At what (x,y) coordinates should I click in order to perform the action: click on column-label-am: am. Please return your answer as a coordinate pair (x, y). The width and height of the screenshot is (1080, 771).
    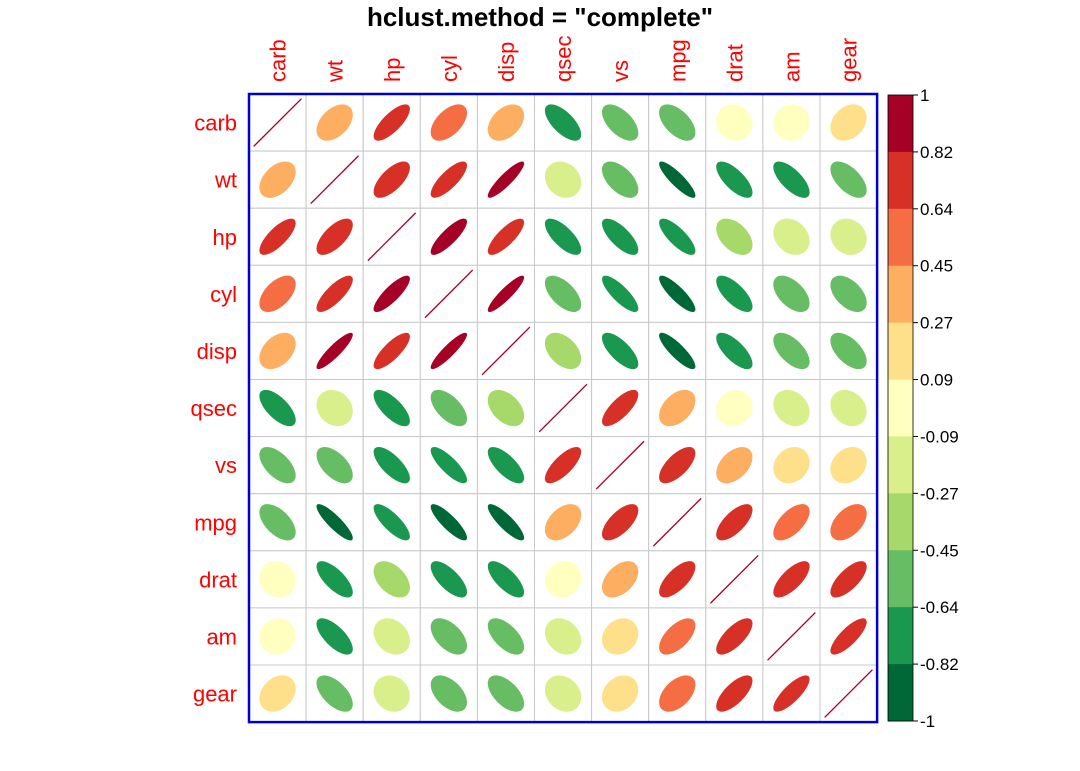
    Looking at the image, I should click on (791, 66).